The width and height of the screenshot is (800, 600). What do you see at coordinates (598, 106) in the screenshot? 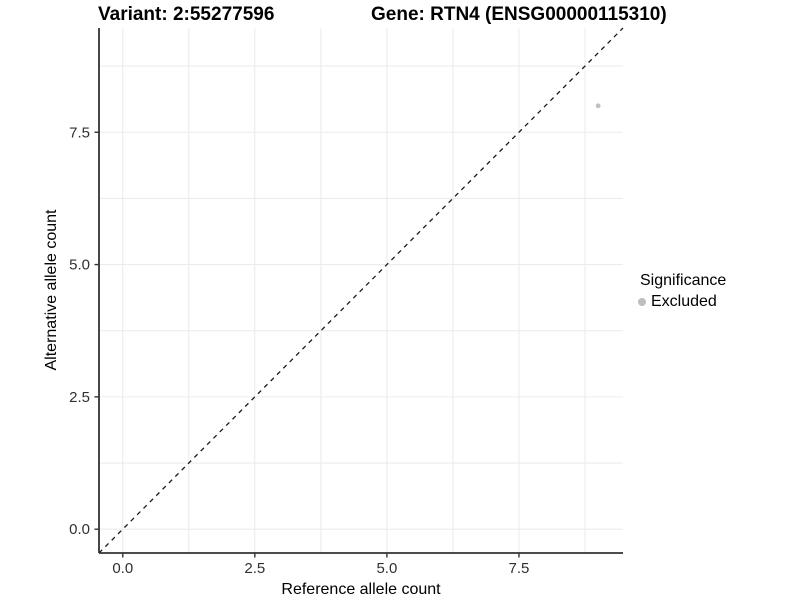
I see `data-point-excluded` at bounding box center [598, 106].